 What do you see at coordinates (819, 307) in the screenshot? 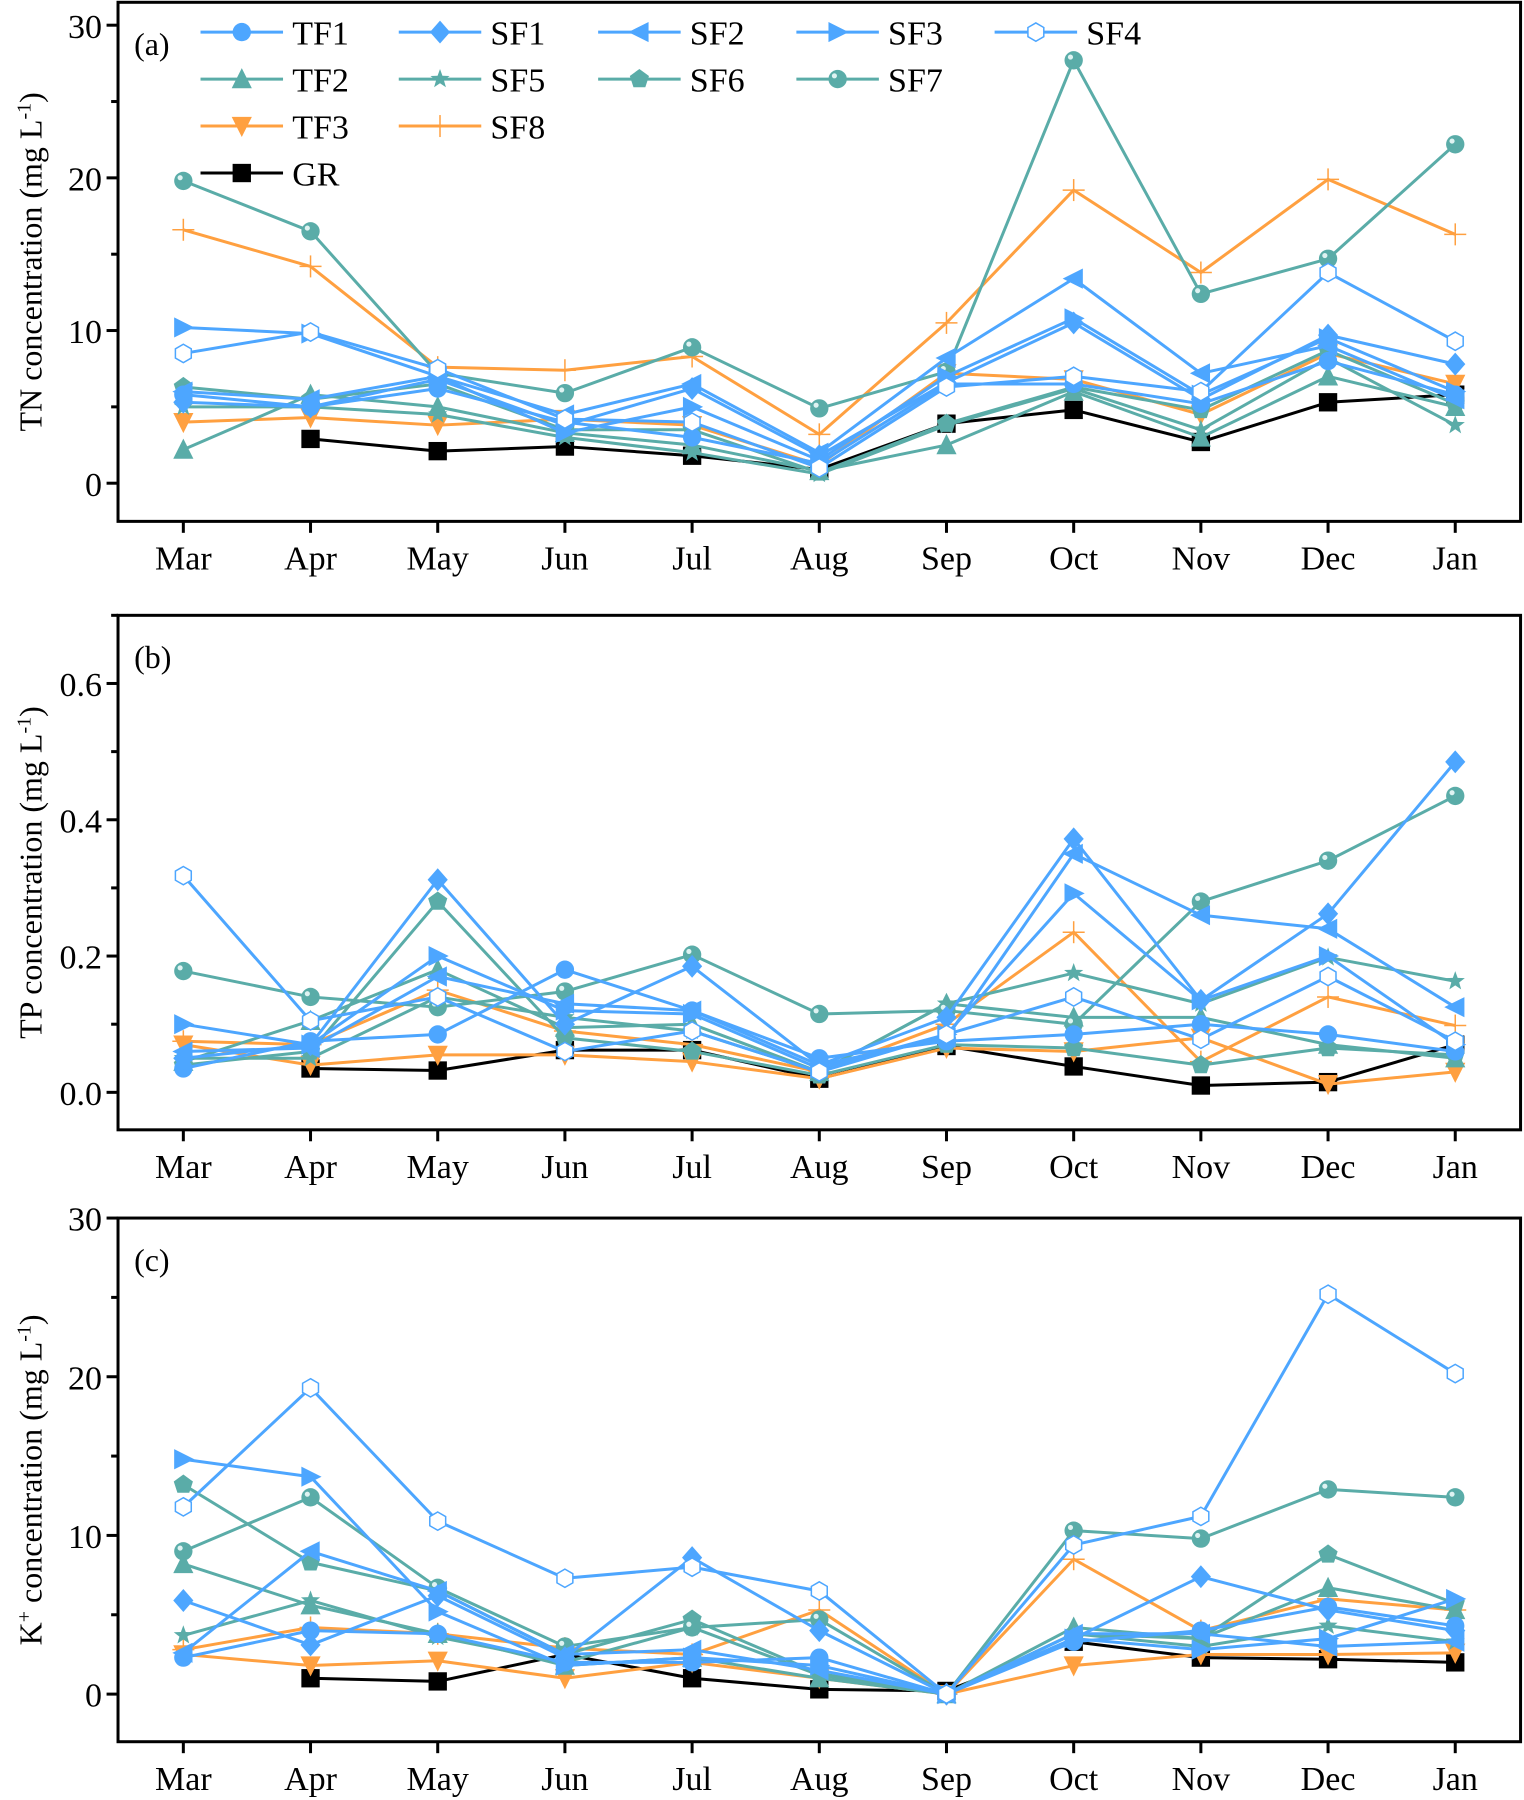
I see `series-sf8` at bounding box center [819, 307].